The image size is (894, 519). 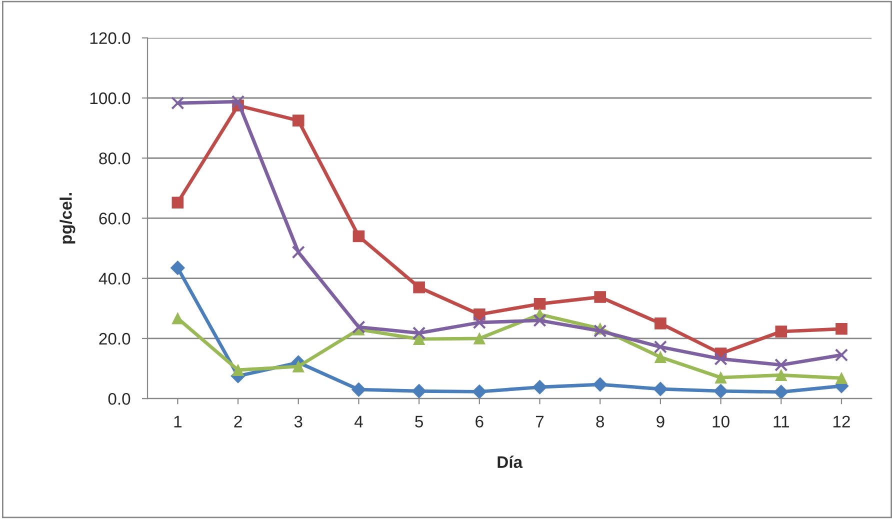 What do you see at coordinates (510, 462) in the screenshot?
I see `x-axis-title: Día` at bounding box center [510, 462].